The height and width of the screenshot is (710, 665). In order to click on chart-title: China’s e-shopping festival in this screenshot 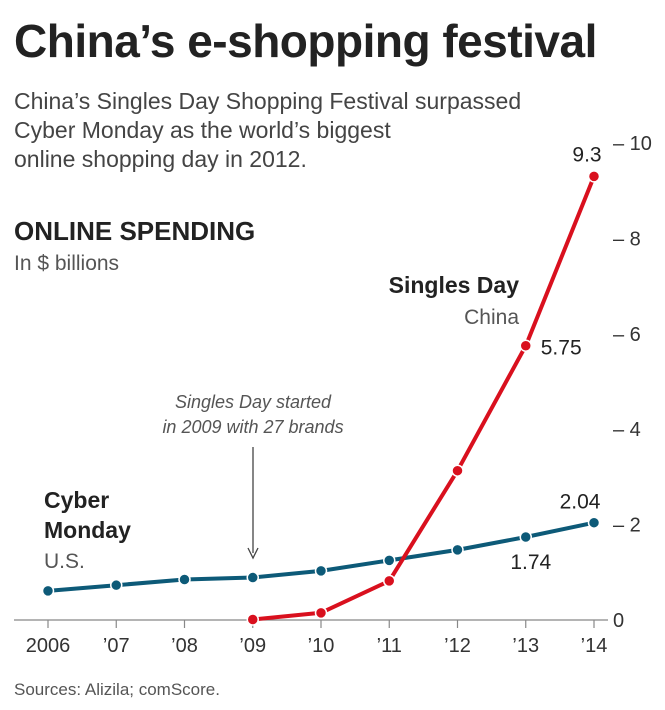, I will do `click(305, 41)`.